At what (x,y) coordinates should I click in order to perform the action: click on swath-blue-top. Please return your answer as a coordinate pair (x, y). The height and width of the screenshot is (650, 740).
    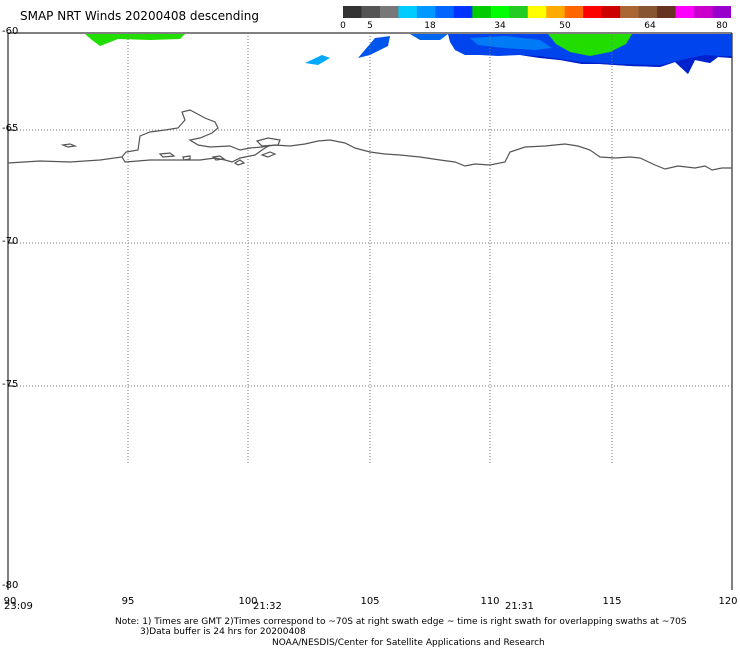
    Looking at the image, I should click on (429, 37).